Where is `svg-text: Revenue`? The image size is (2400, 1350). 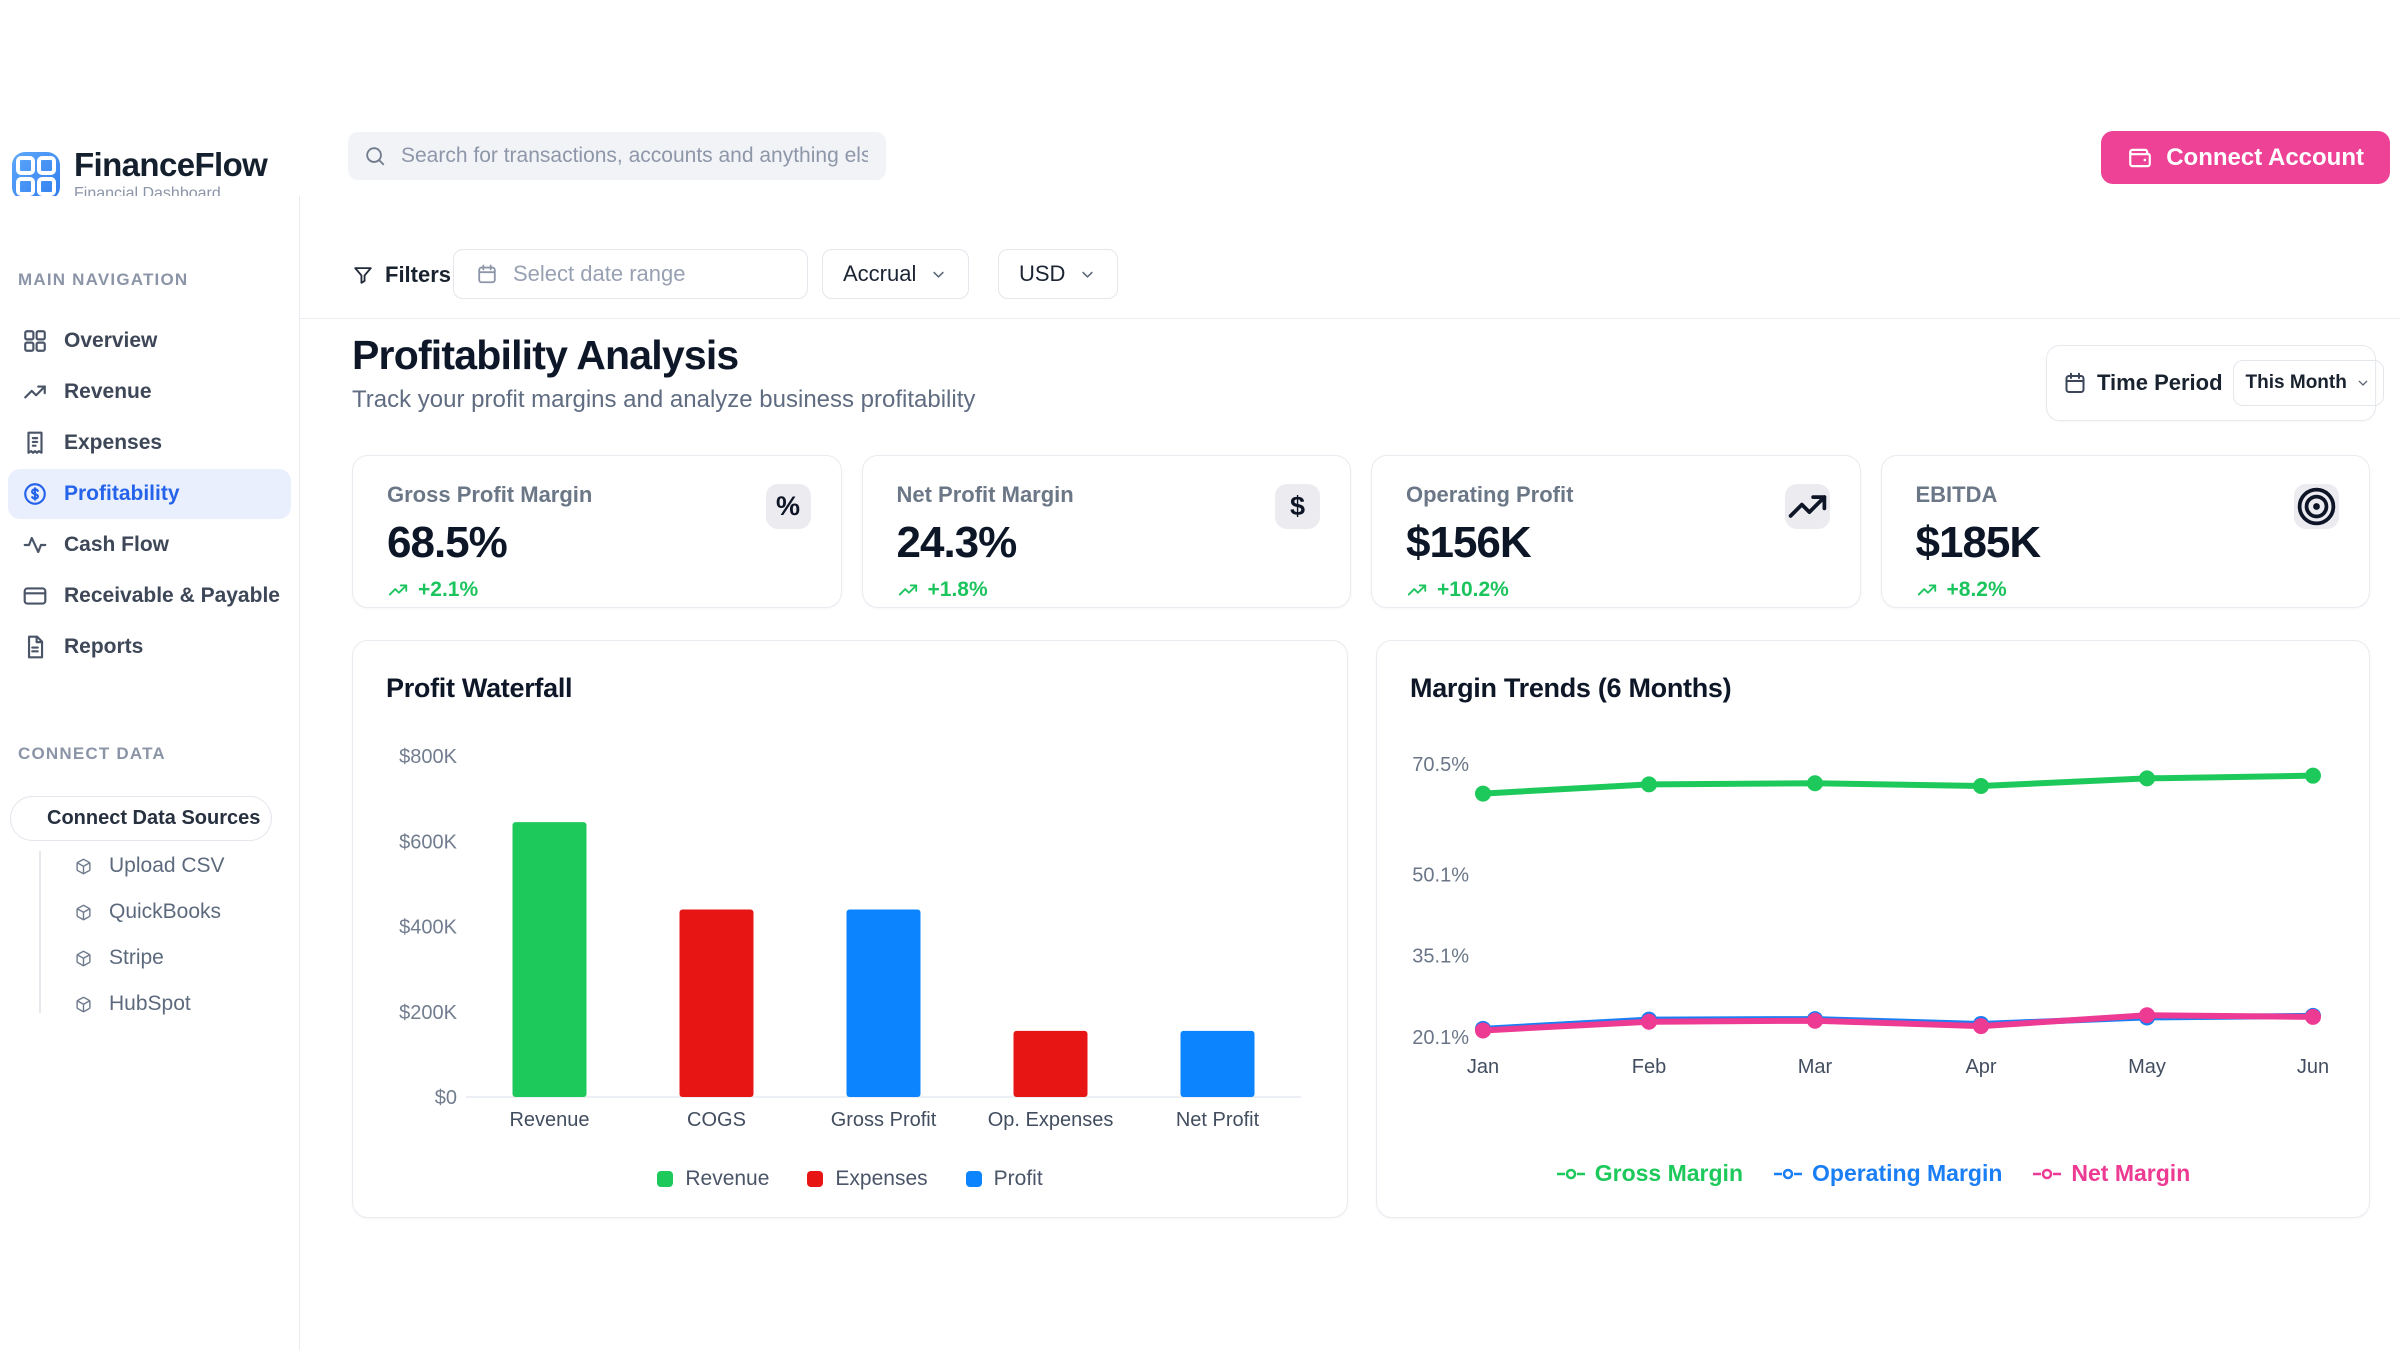 svg-text: Revenue is located at coordinates (549, 1120).